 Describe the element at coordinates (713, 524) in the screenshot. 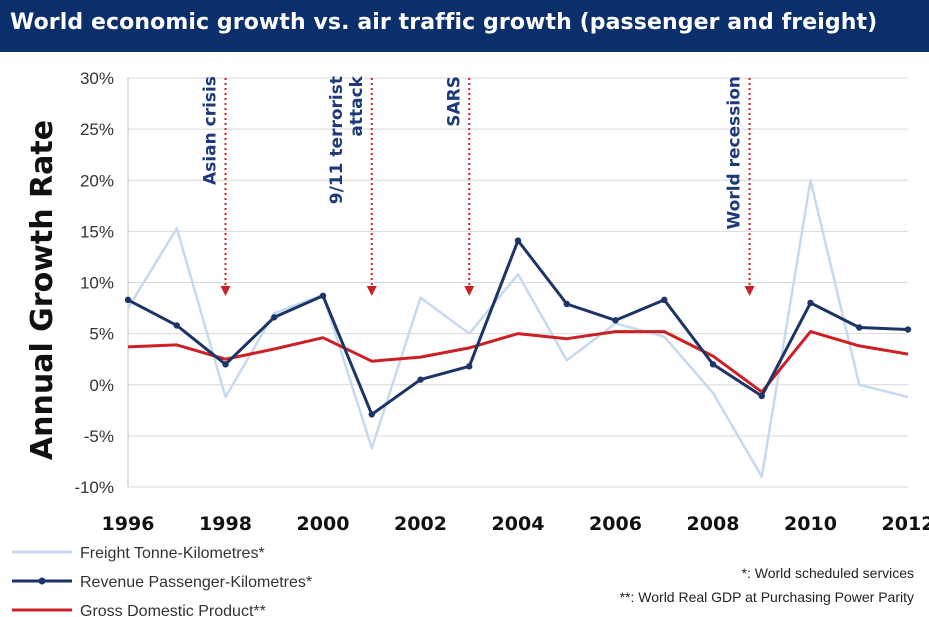

I see `x-tick-label: 2008` at that location.